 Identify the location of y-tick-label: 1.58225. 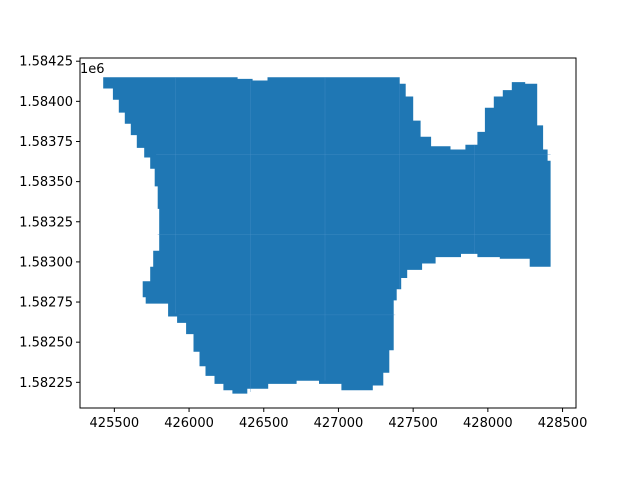
(46, 383).